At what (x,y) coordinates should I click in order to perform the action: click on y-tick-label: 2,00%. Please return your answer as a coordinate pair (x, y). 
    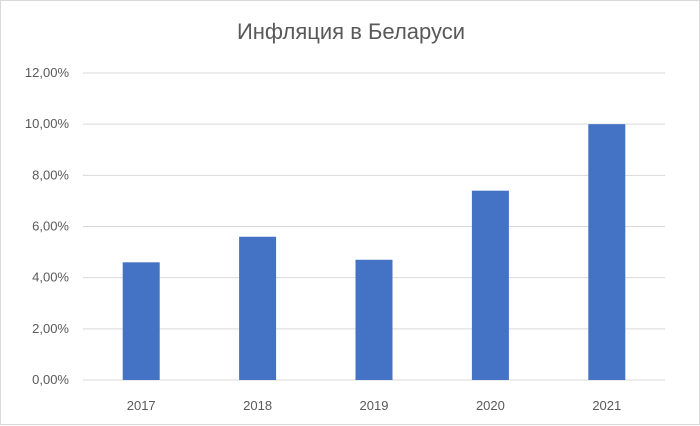
    Looking at the image, I should click on (50, 328).